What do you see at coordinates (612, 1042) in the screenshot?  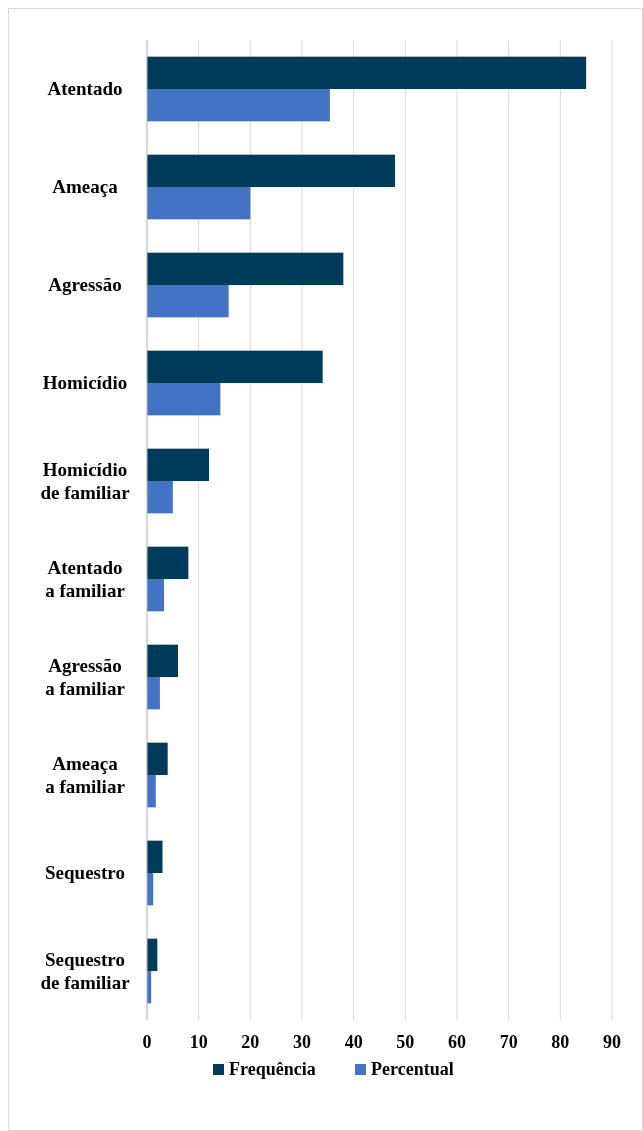 I see `x-tick-label: 90` at bounding box center [612, 1042].